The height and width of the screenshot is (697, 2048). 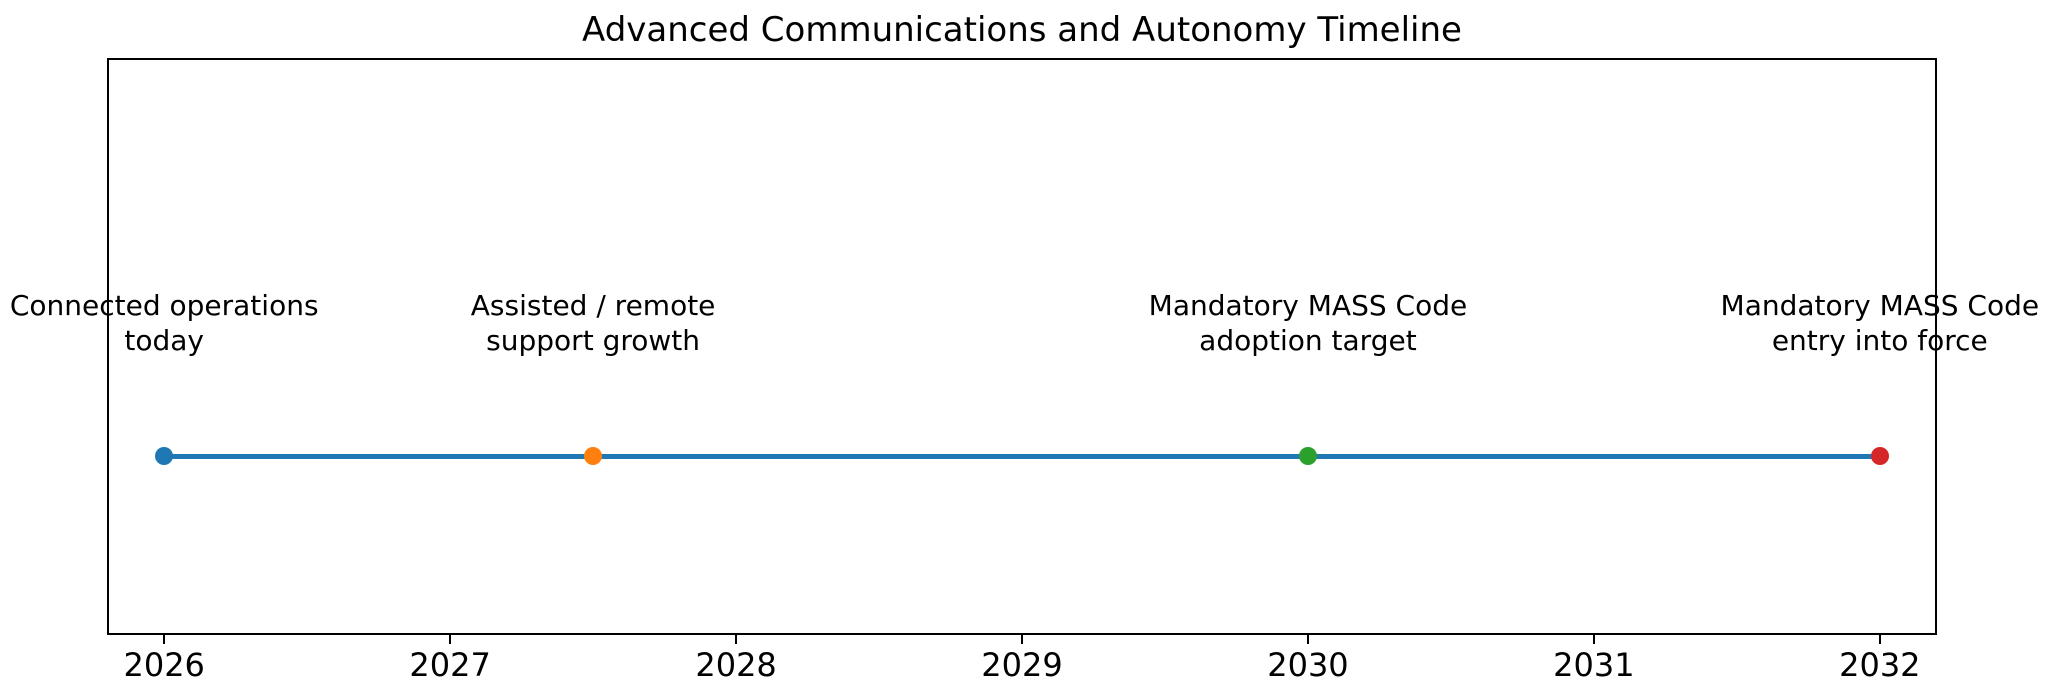 I want to click on x-tick-label: 2028, so click(x=736, y=665).